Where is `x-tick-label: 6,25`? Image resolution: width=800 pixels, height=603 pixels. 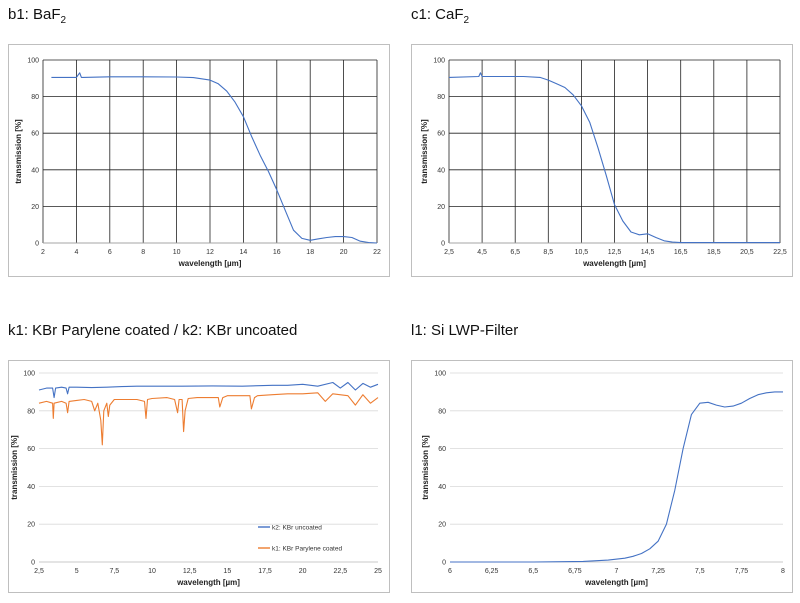 x-tick-label: 6,25 is located at coordinates (492, 571).